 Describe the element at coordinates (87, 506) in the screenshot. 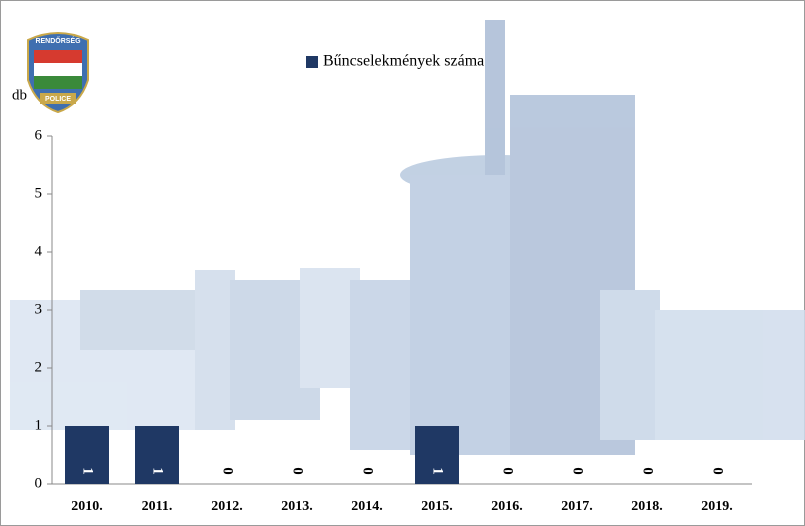

I see `x-tick-label: 2010.` at that location.